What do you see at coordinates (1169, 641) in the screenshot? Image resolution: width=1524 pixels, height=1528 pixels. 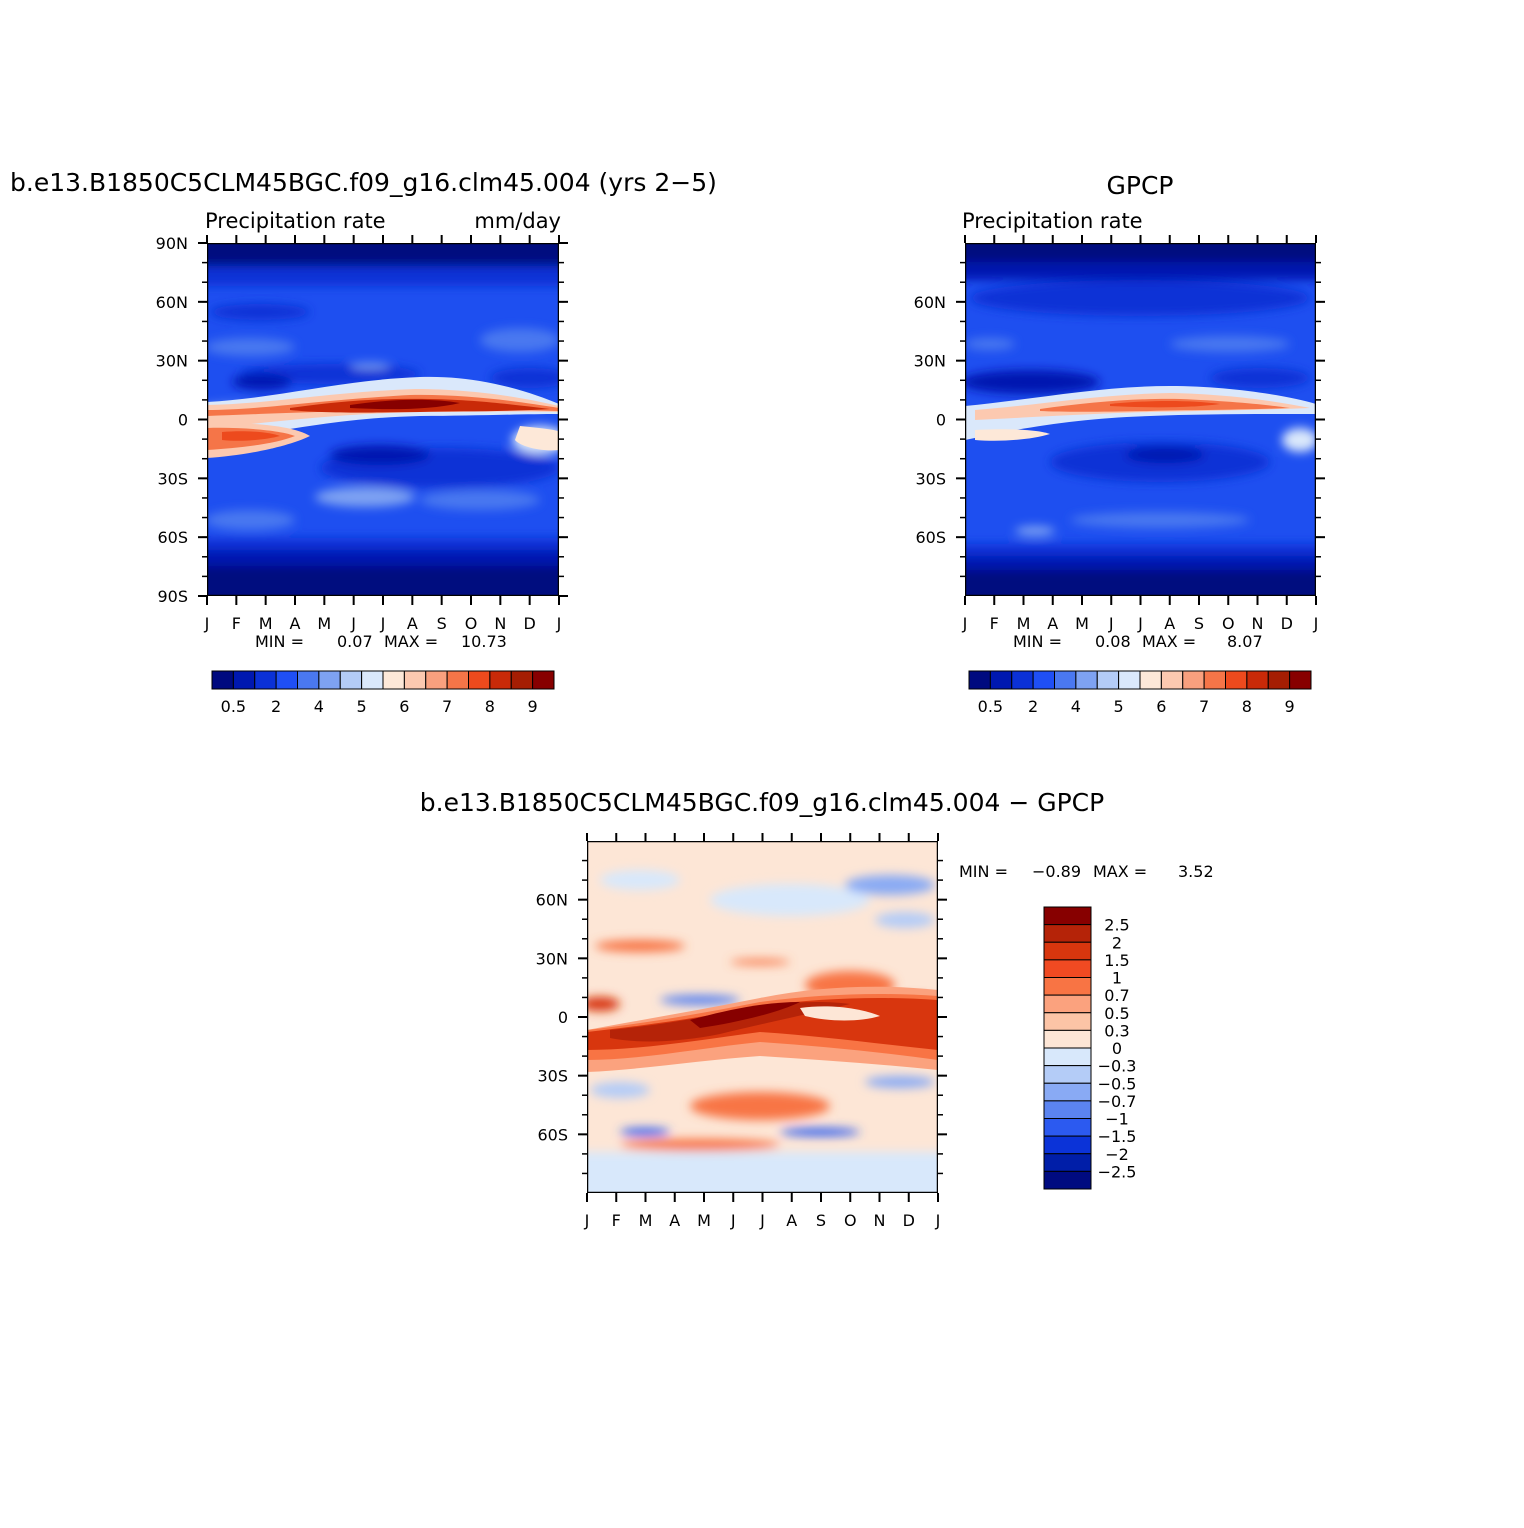 I see `panel-obs-max-label: MAX =` at bounding box center [1169, 641].